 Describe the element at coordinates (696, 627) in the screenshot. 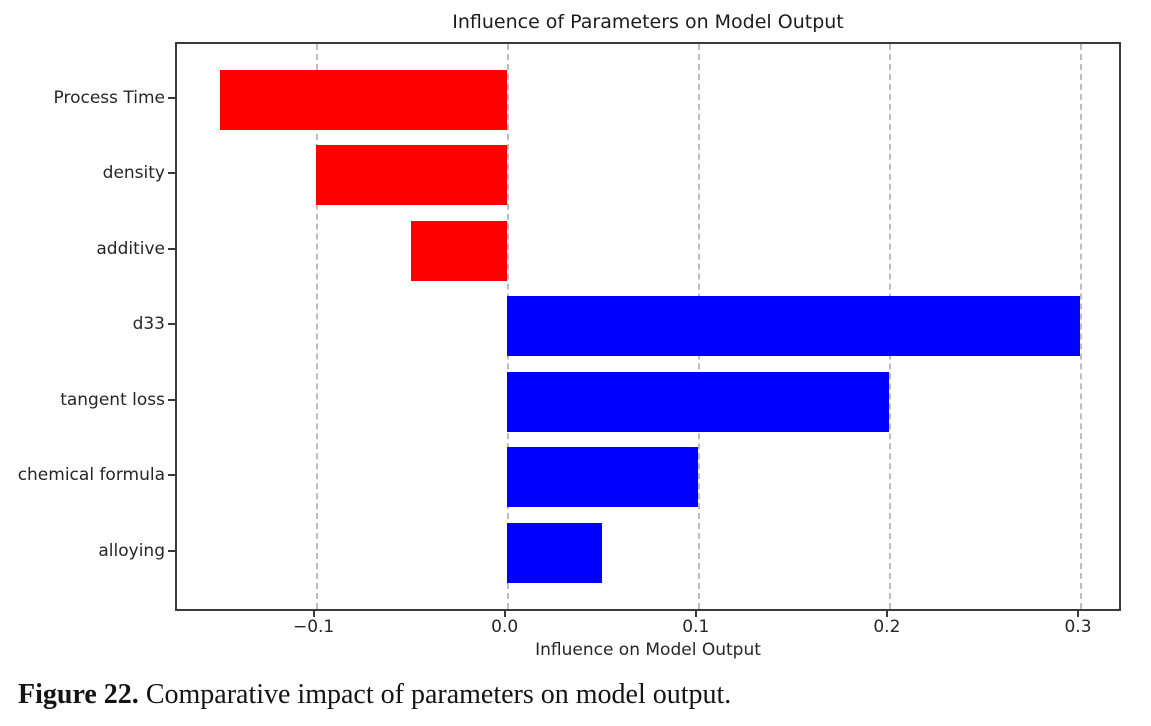

I see `x-tick-label: 0.1` at that location.